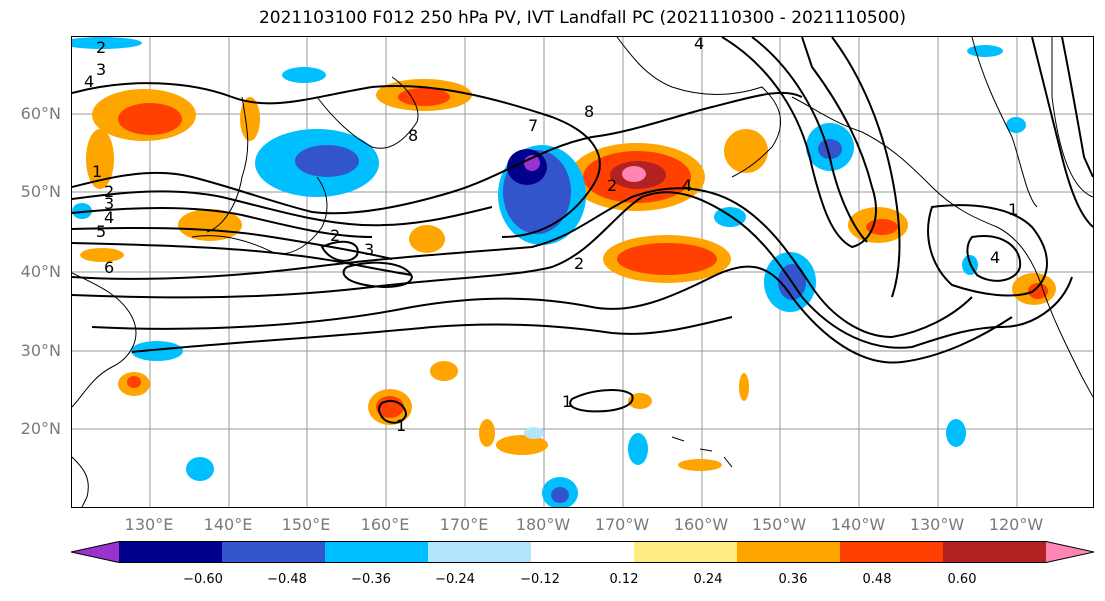 The image size is (1105, 601). I want to click on lat-label-60n: 60°N, so click(40, 113).